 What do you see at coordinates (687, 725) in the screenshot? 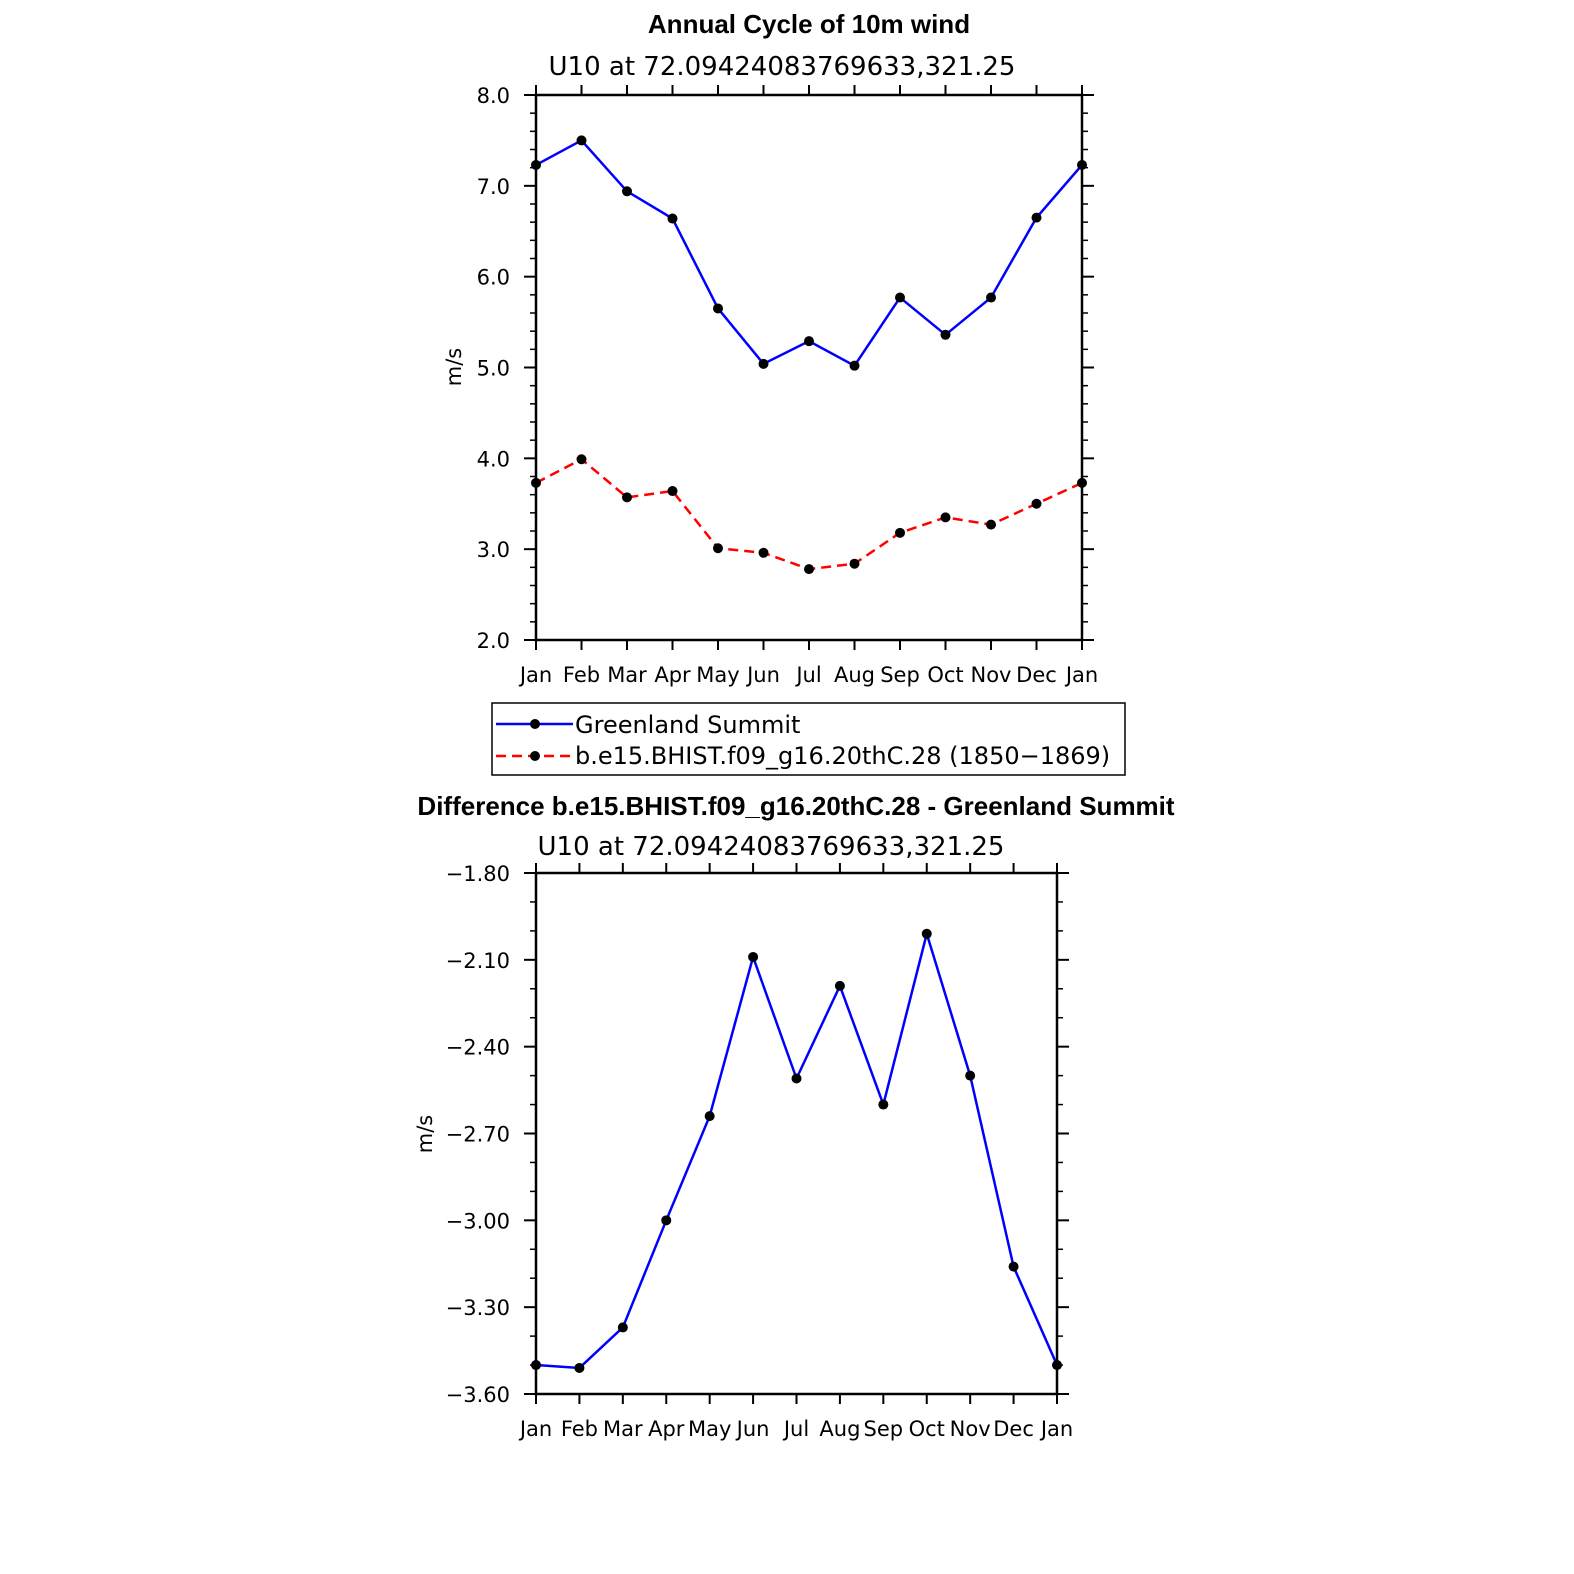
I see `legend-label-observed: Greenland Summit` at bounding box center [687, 725].